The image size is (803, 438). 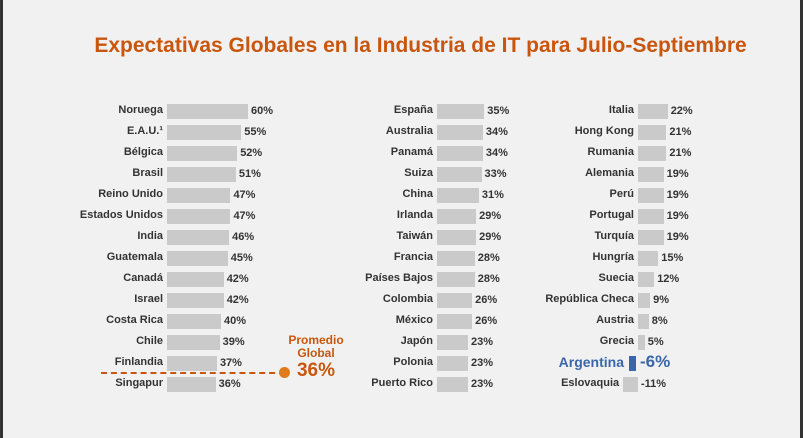 I want to click on average-line, so click(x=193, y=373).